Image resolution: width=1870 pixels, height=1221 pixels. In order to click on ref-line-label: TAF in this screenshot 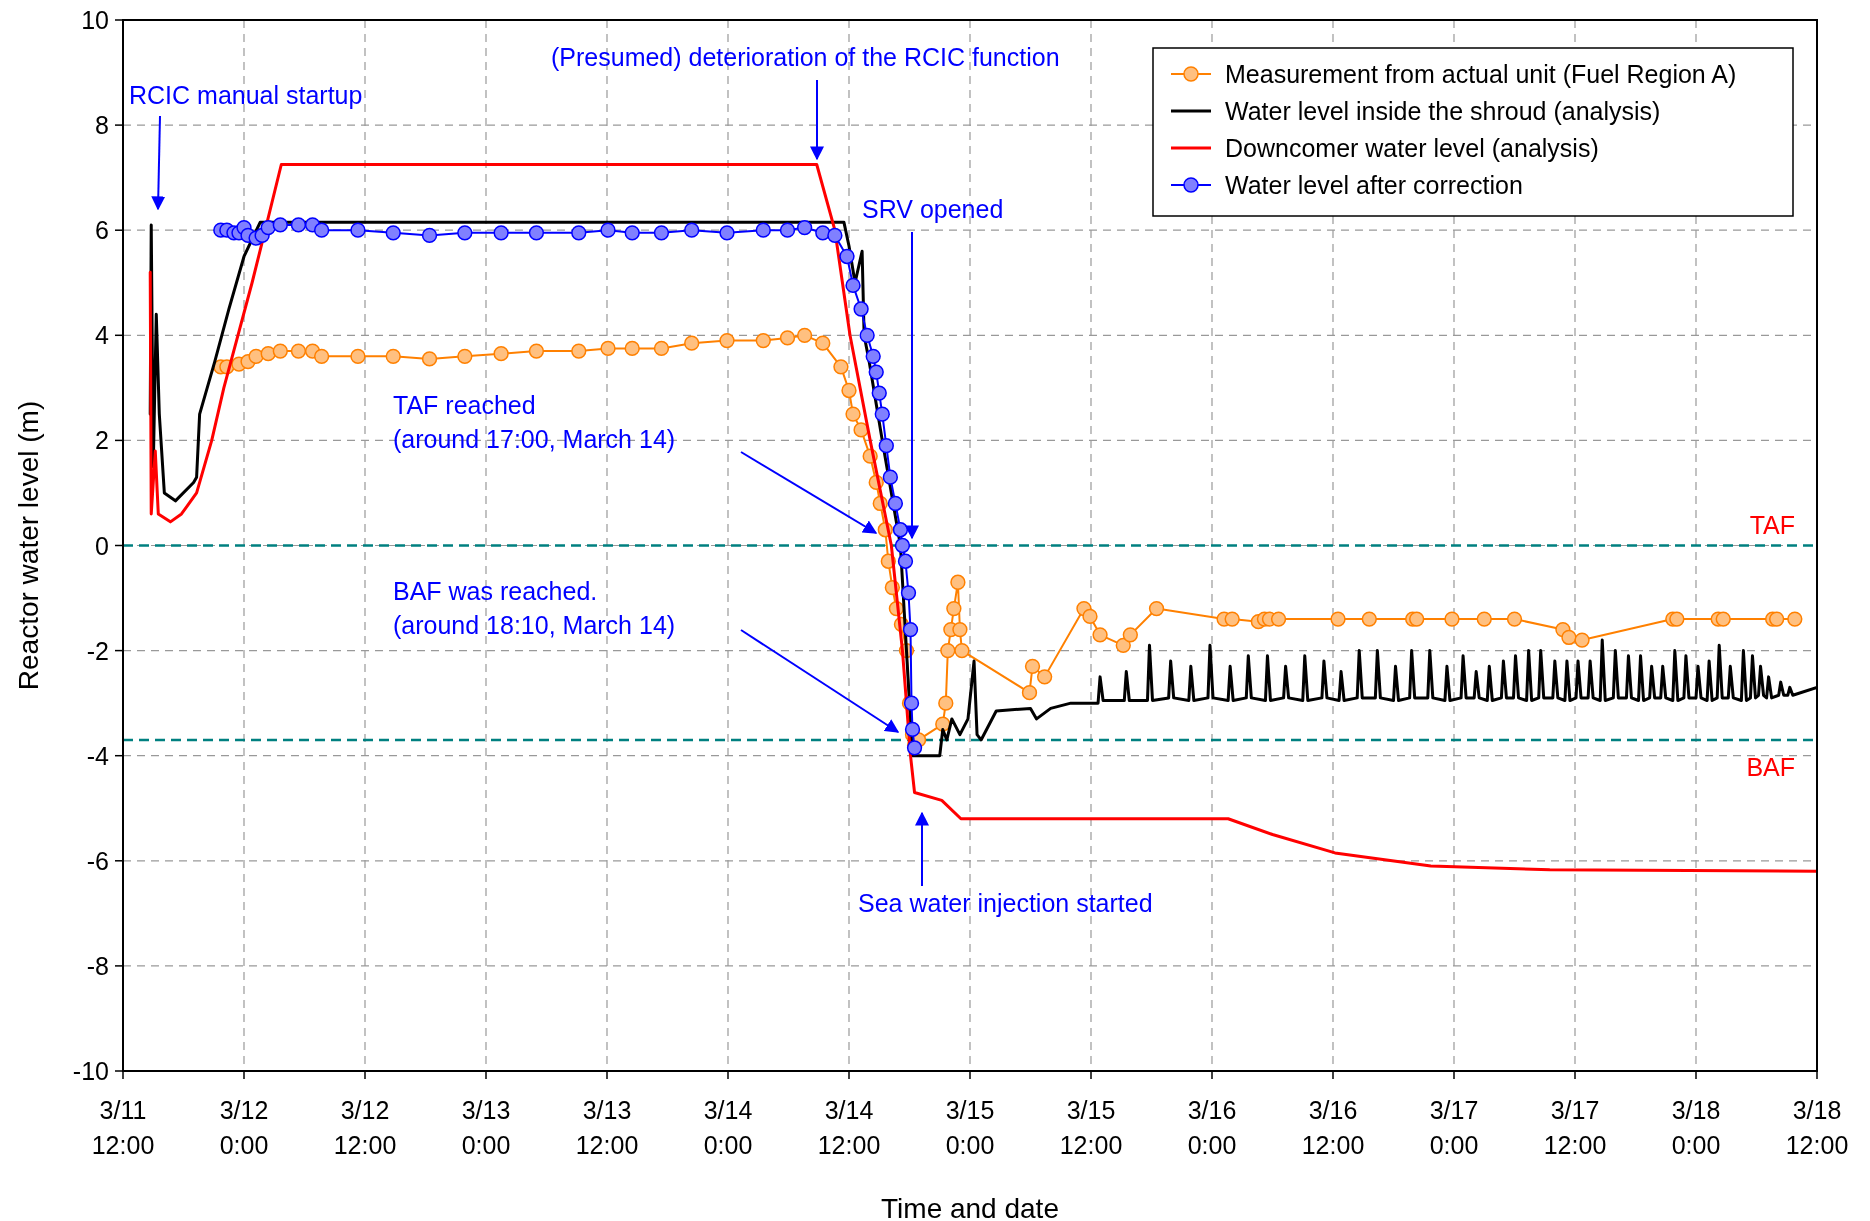, I will do `click(1772, 524)`.